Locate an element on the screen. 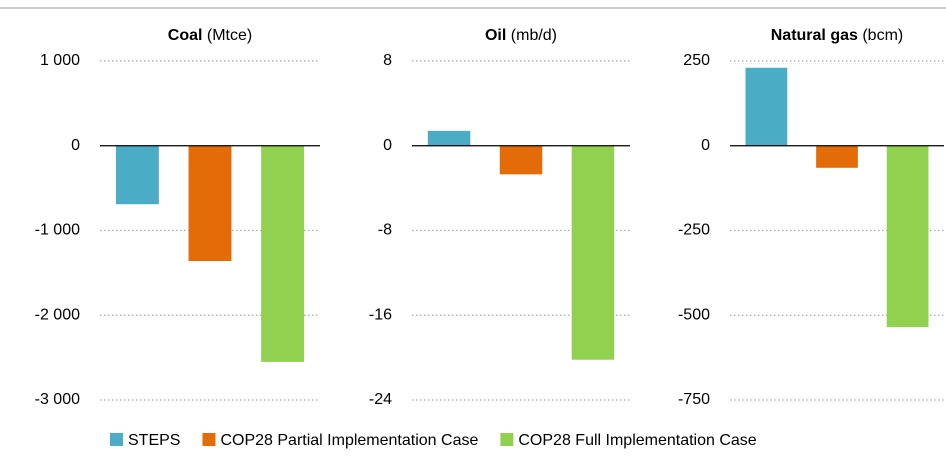 The image size is (946, 457). title-name: Oil is located at coordinates (495, 35).